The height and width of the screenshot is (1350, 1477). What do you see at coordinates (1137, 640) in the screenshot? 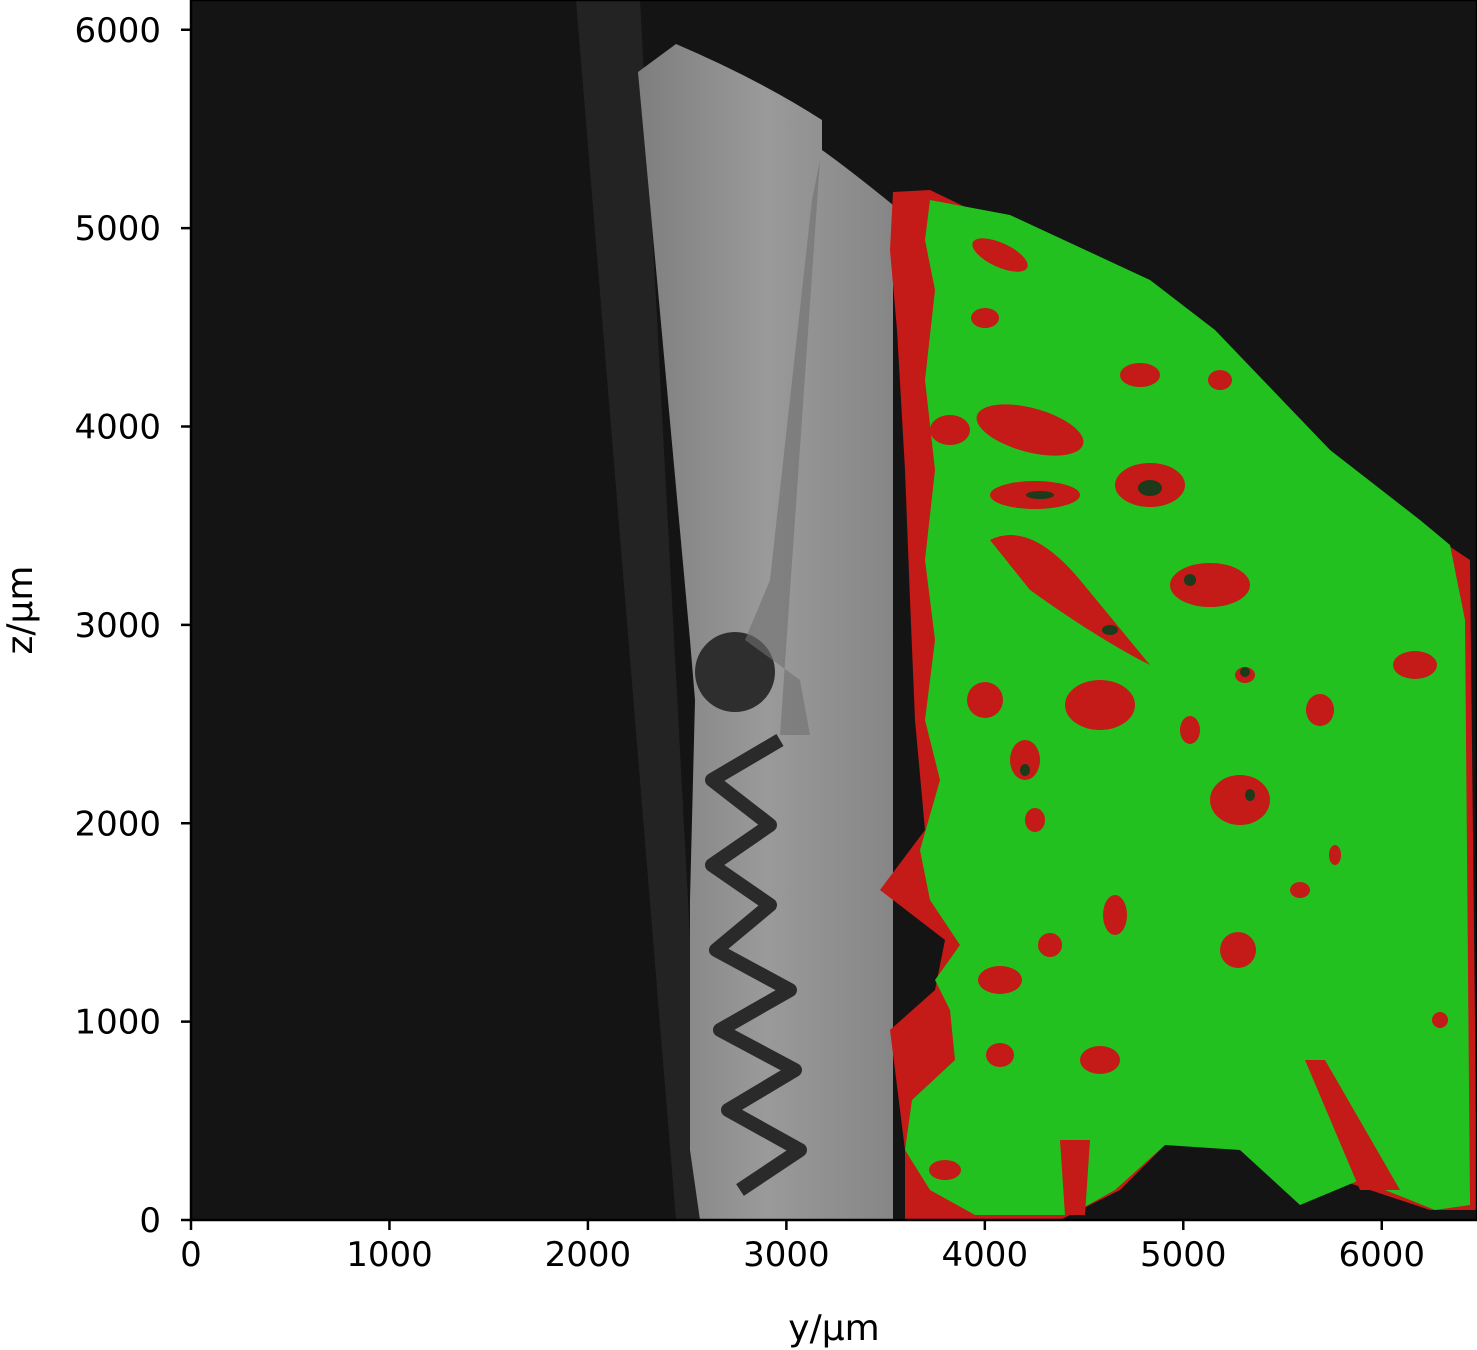
I see `dark-specks` at bounding box center [1137, 640].